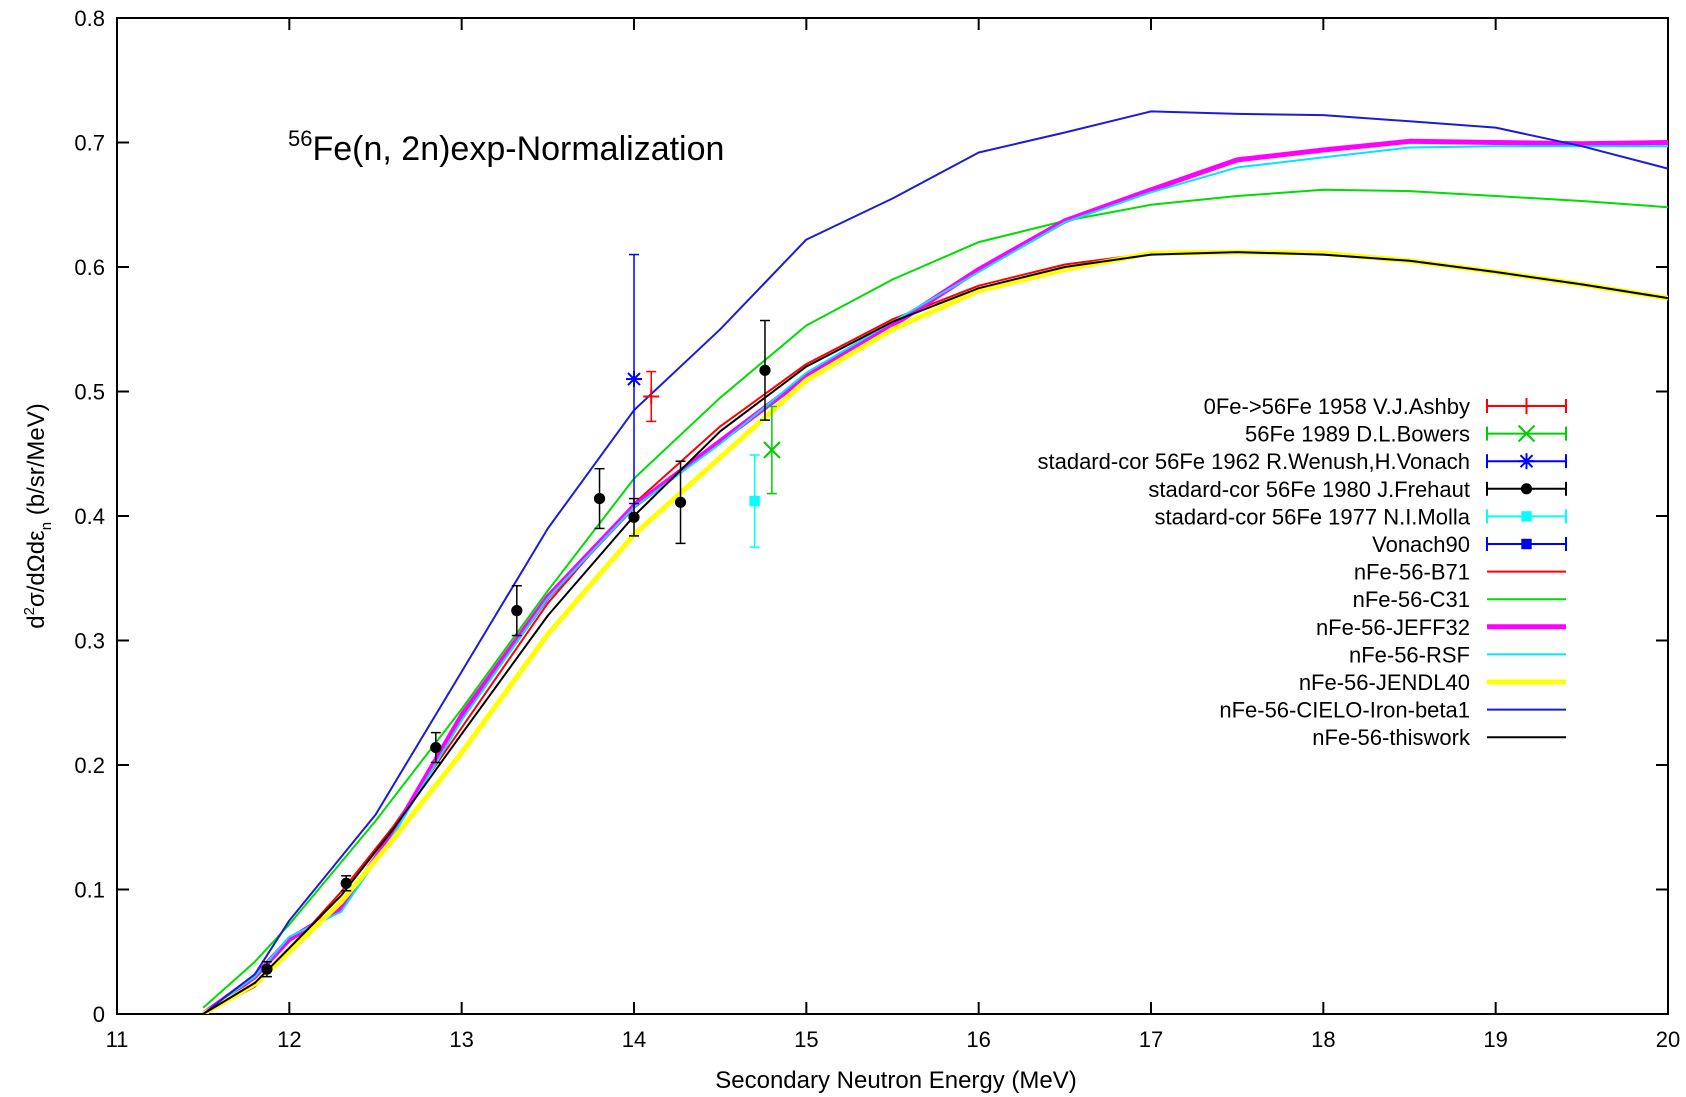 The height and width of the screenshot is (1097, 1686). Describe the element at coordinates (89, 890) in the screenshot. I see `y-tick-label: 0.1` at that location.